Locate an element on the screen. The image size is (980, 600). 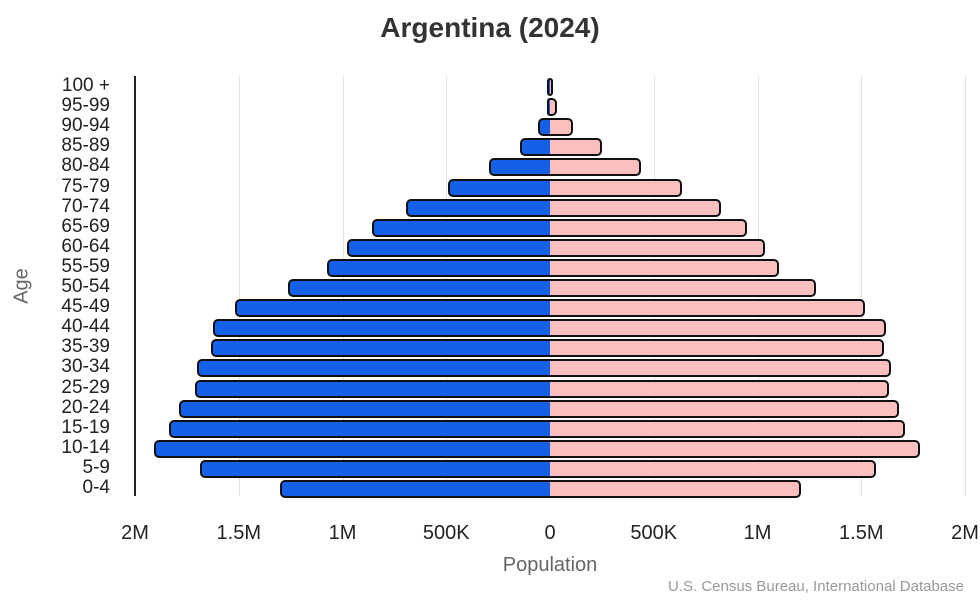
y-tick-label: 20-24 is located at coordinates (85, 407).